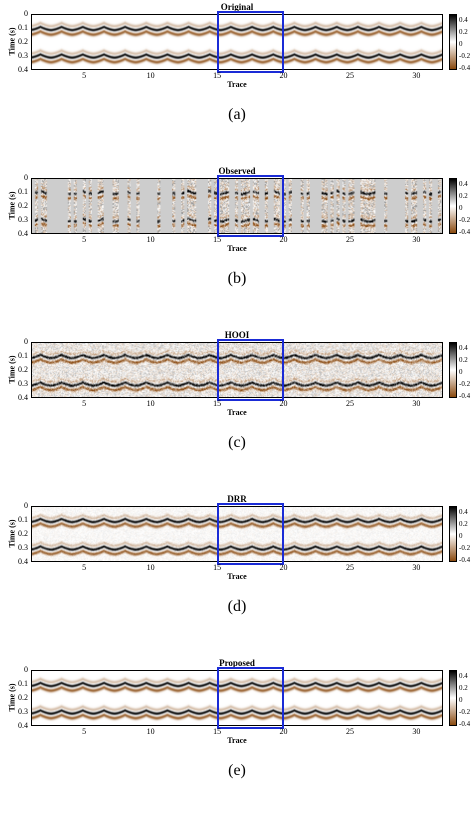 Image resolution: width=474 pixels, height=822 pixels. I want to click on panel-title: Observed, so click(237, 171).